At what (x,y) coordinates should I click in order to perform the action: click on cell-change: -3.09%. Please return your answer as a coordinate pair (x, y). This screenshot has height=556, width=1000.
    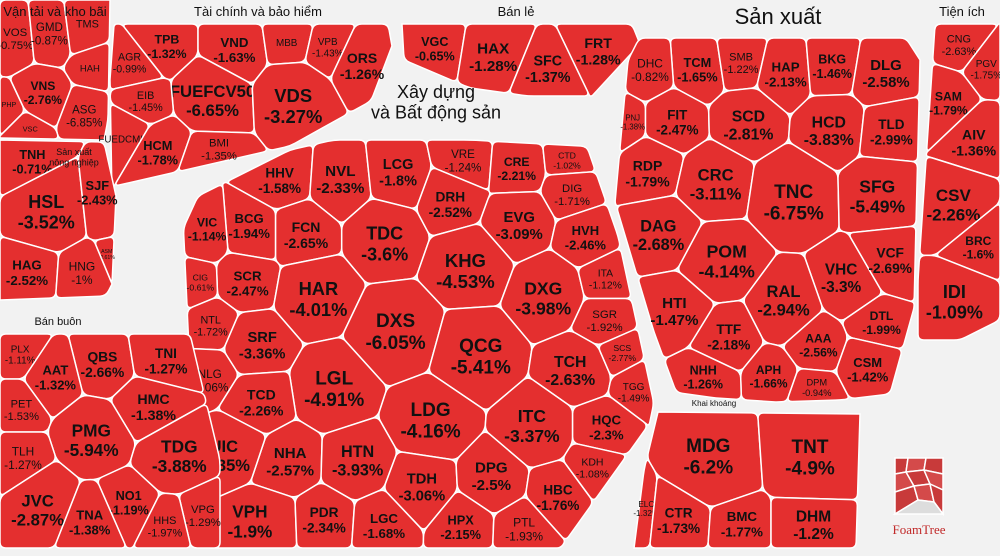
    Looking at the image, I should click on (519, 235).